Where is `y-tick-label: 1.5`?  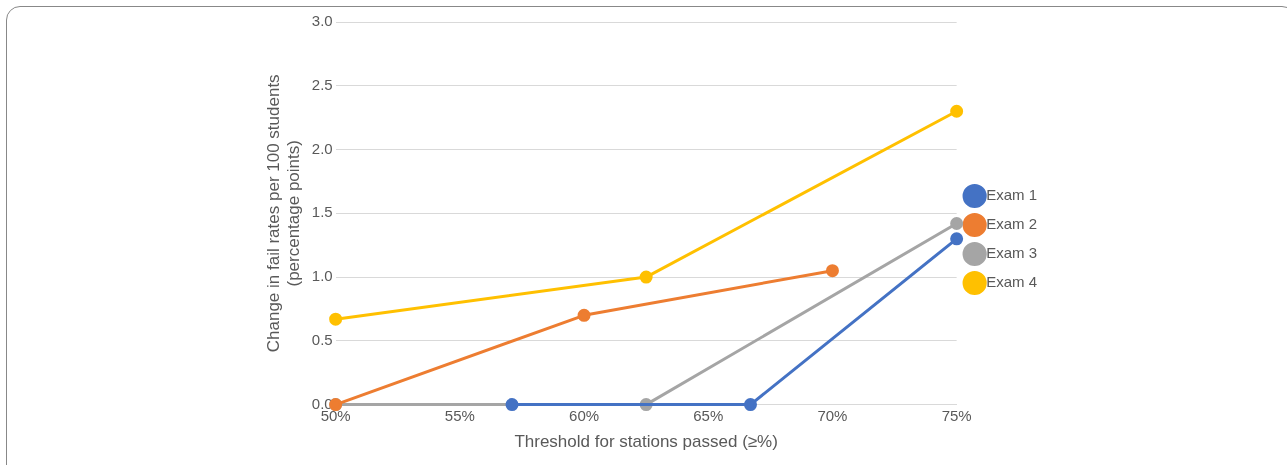 y-tick-label: 1.5 is located at coordinates (322, 212).